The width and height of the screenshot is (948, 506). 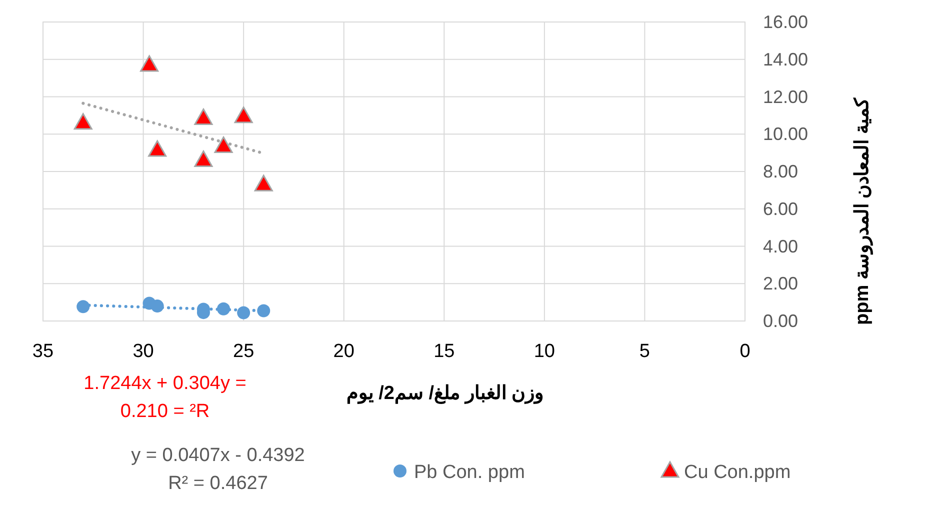 What do you see at coordinates (469, 472) in the screenshot?
I see `legend-label: Pb Con. ppm` at bounding box center [469, 472].